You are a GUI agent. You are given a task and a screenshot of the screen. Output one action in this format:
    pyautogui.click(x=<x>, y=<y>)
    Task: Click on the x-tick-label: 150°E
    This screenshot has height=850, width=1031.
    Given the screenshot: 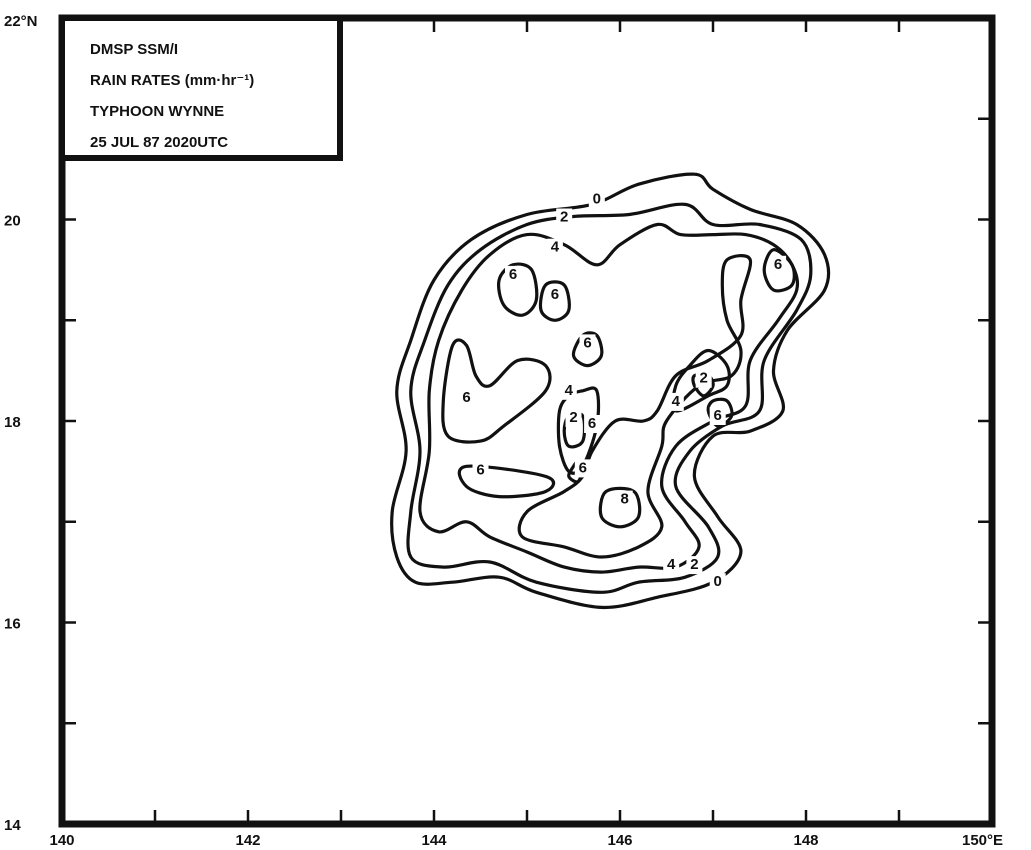 What is the action you would take?
    pyautogui.click(x=982, y=840)
    